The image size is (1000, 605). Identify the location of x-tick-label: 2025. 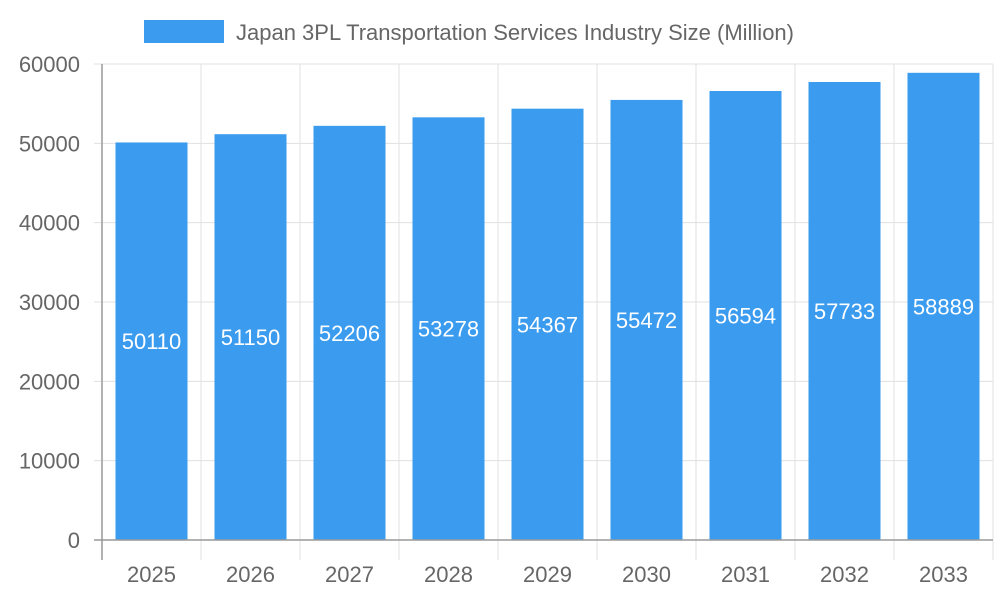
(151, 574).